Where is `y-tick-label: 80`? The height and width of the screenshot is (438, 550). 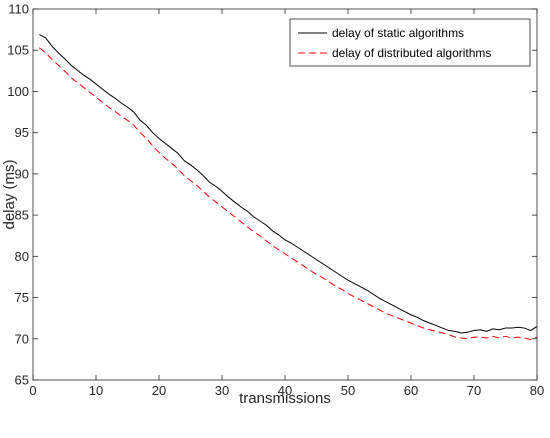 y-tick-label: 80 is located at coordinates (22, 256).